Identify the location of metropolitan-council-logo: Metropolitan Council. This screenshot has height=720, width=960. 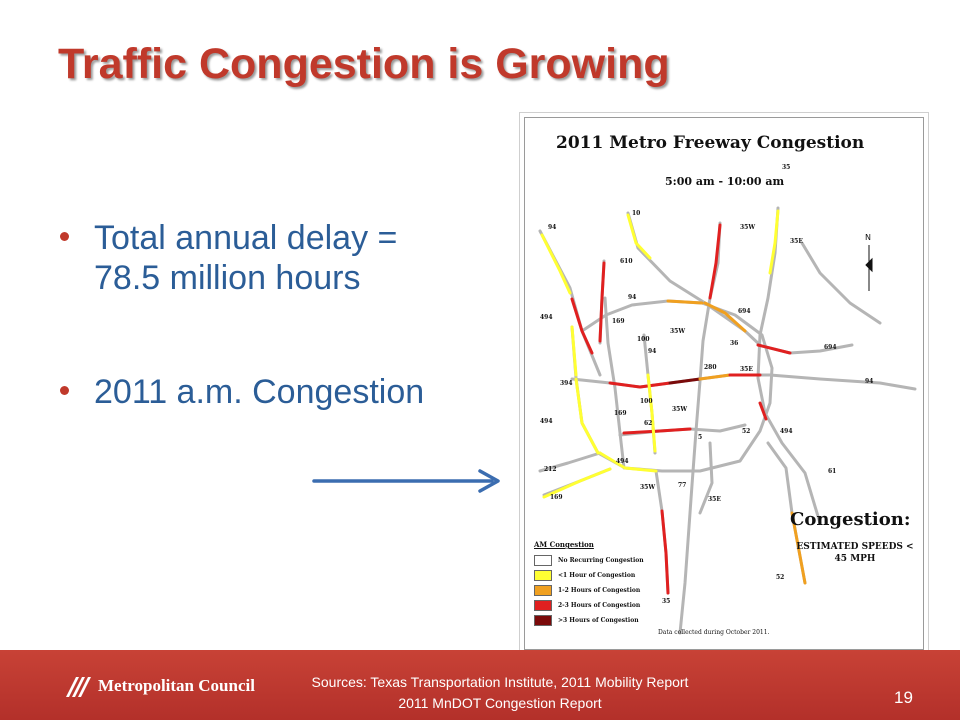
(160, 686).